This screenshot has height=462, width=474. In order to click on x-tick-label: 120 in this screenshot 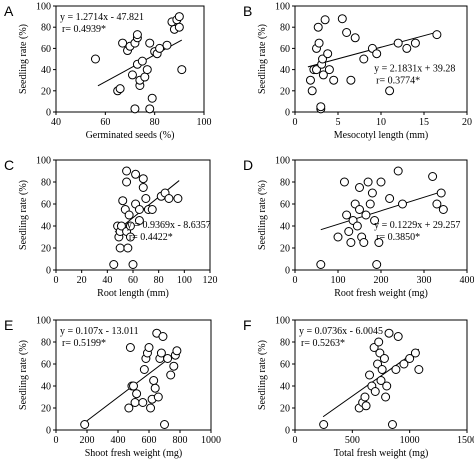, I will do `click(210, 280)`.